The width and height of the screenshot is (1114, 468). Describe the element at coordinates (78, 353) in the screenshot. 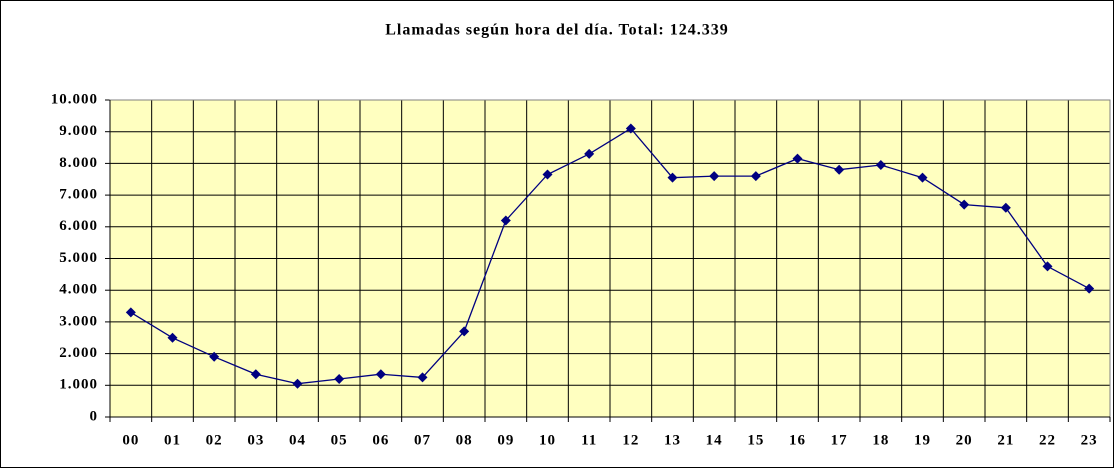

I see `y-tick-label: 2.000` at that location.